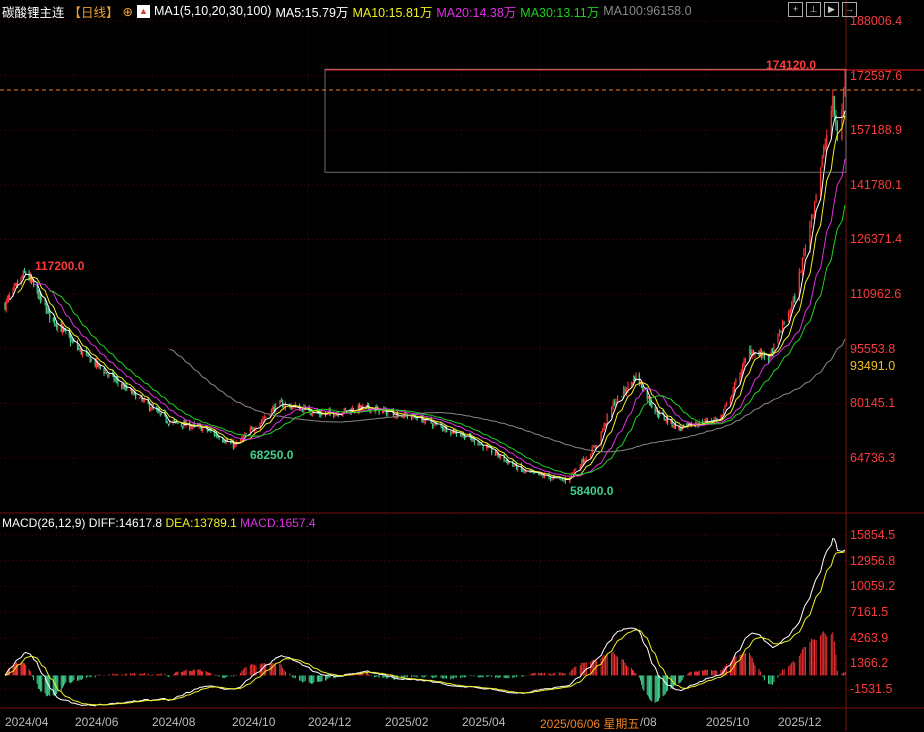 This screenshot has width=924, height=732. I want to click on zoom-in-icon: ⊥, so click(813, 9).